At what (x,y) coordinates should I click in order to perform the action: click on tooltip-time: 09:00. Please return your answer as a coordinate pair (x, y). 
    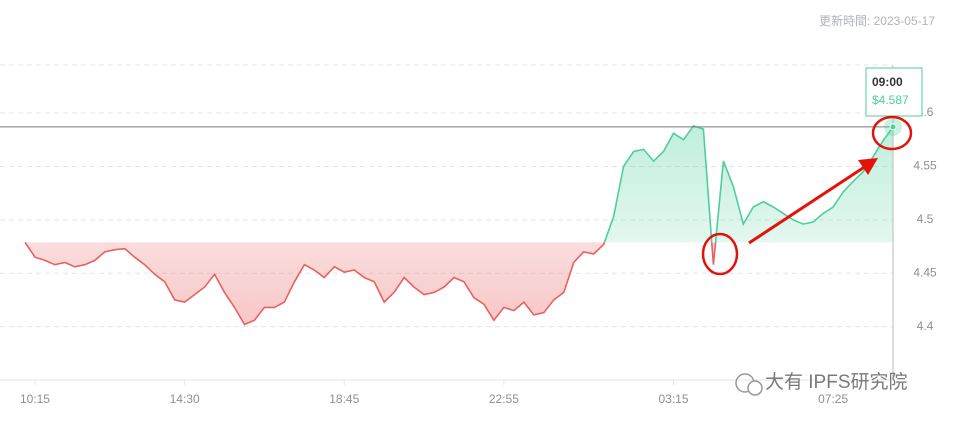
    Looking at the image, I should click on (887, 82).